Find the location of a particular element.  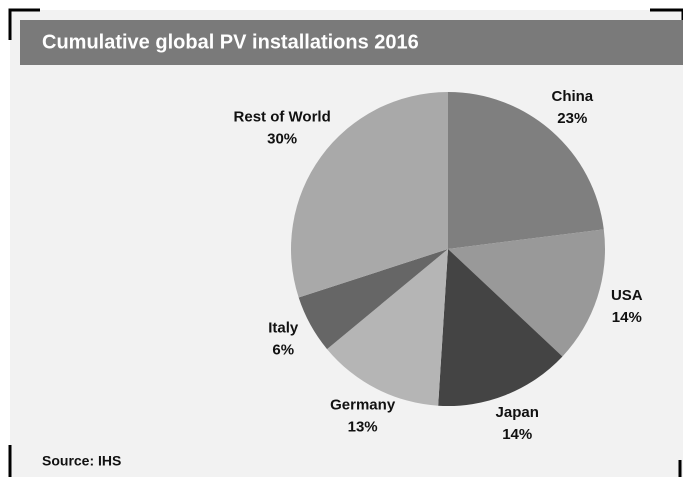

source: Source: IHS is located at coordinates (81, 461).